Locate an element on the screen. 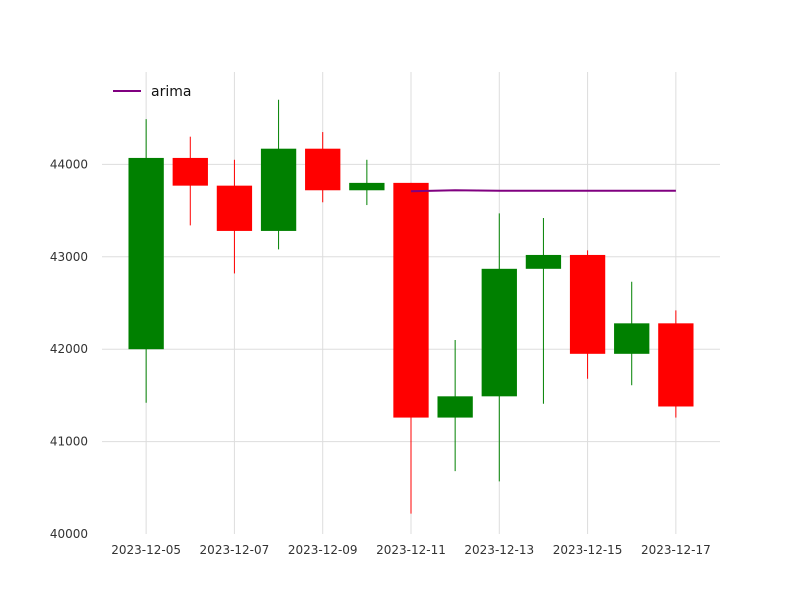 This screenshot has width=800, height=600. y-tick-label: 42000 is located at coordinates (69, 349).